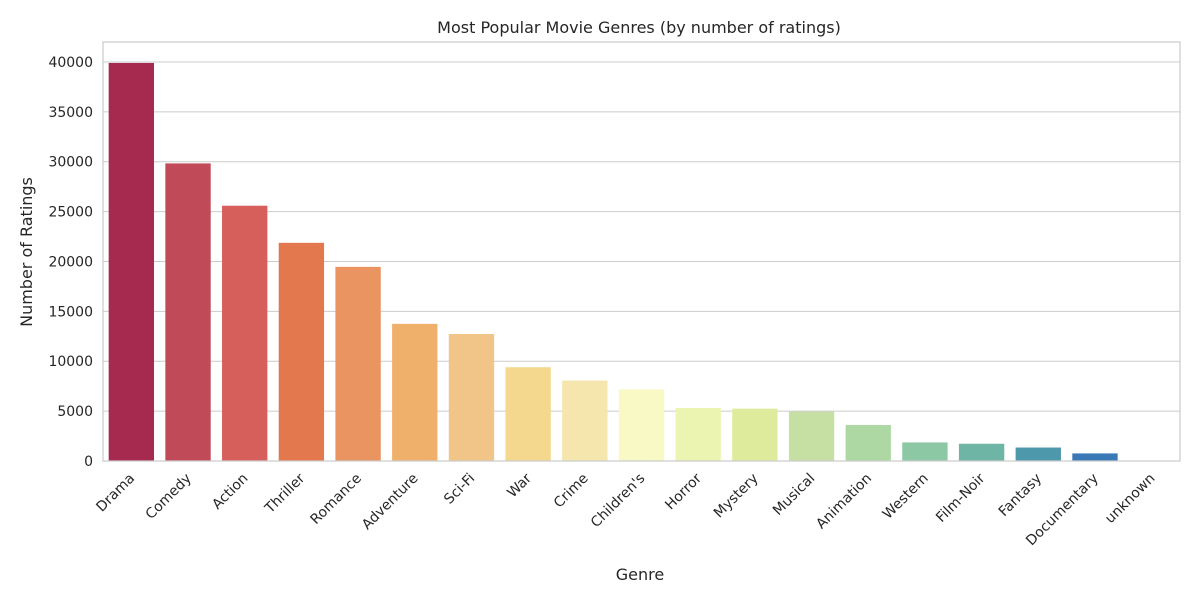 The width and height of the screenshot is (1200, 600). What do you see at coordinates (131, 261) in the screenshot?
I see `bar-drama` at bounding box center [131, 261].